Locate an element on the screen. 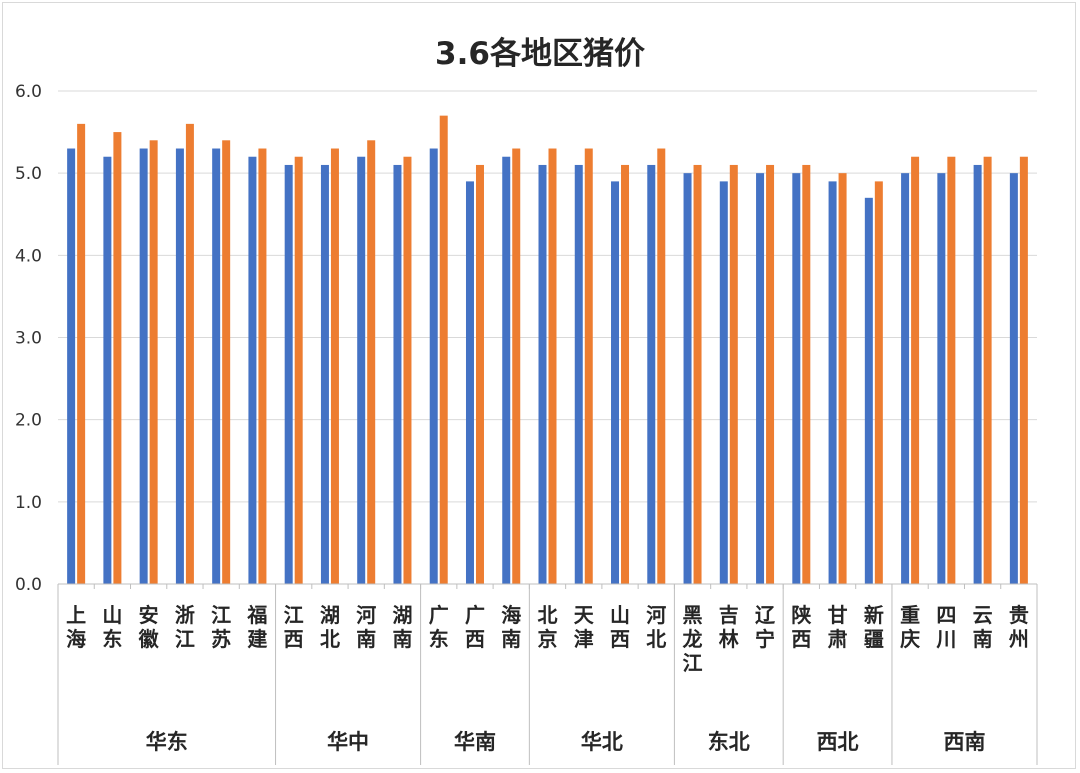 The width and height of the screenshot is (1080, 773). y-tick-label: 3.0 is located at coordinates (28, 339).